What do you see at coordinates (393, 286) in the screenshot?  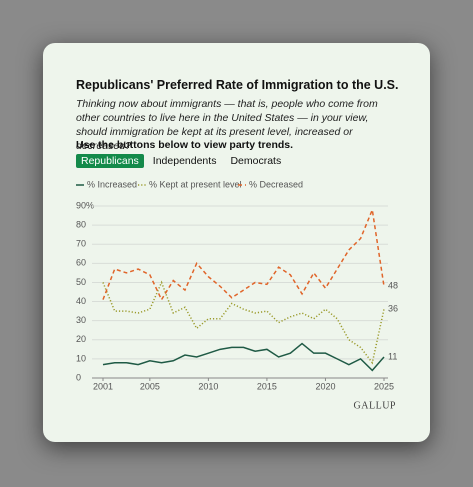 I see `end-value-label: 48` at bounding box center [393, 286].